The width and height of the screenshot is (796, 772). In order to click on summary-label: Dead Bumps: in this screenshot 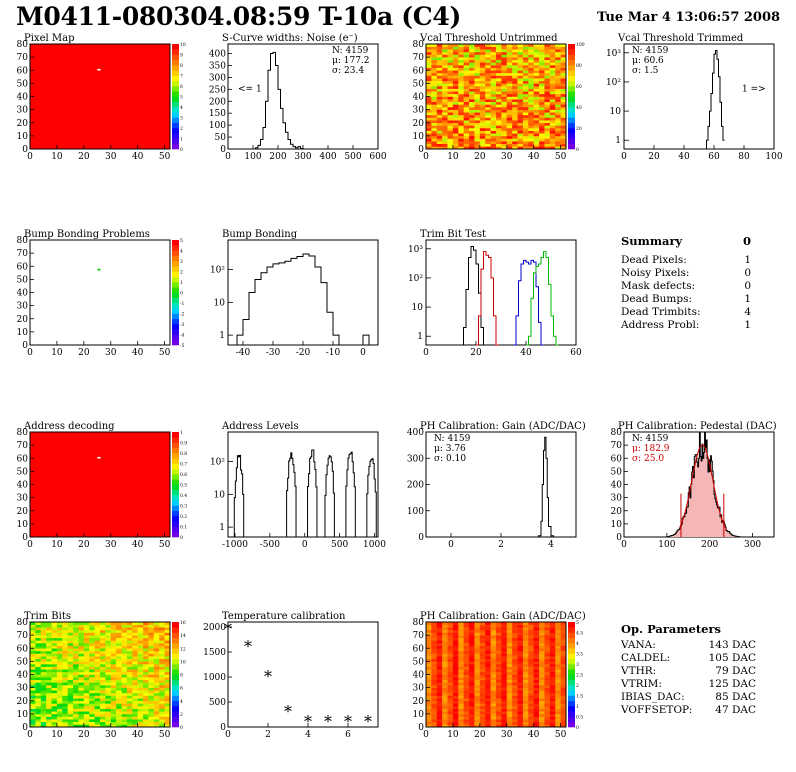, I will do `click(657, 299)`.